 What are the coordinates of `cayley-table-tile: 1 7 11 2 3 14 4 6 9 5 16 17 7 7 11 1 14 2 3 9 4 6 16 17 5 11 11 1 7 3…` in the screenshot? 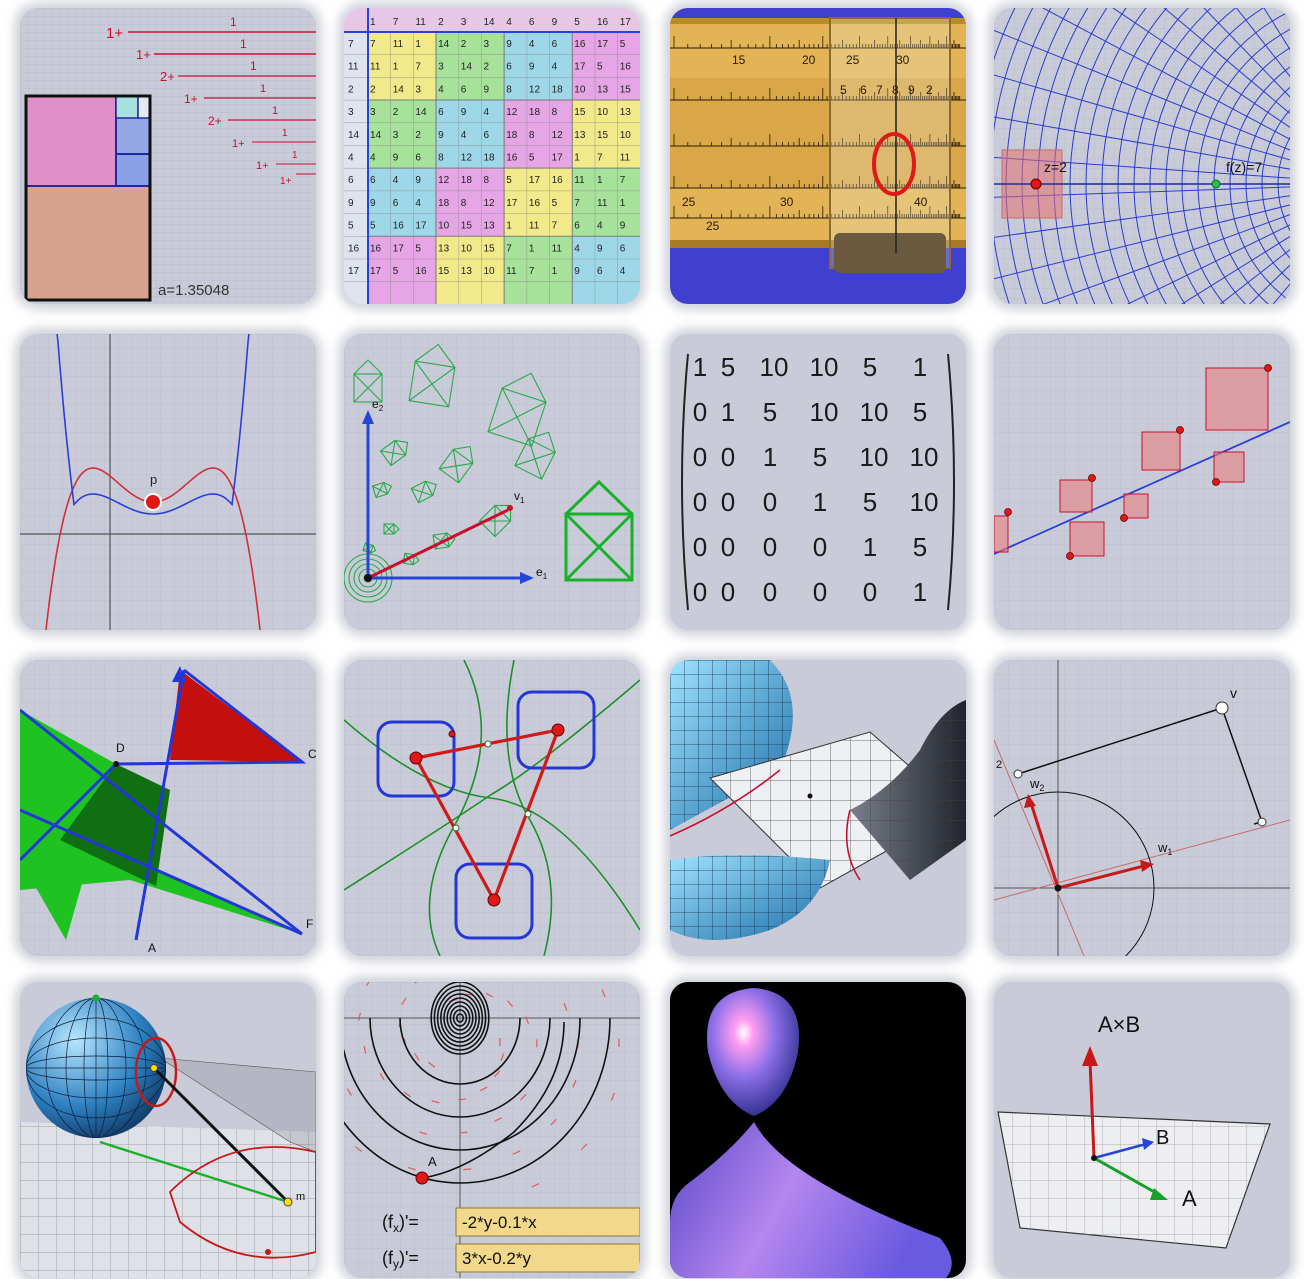 It's located at (492, 156).